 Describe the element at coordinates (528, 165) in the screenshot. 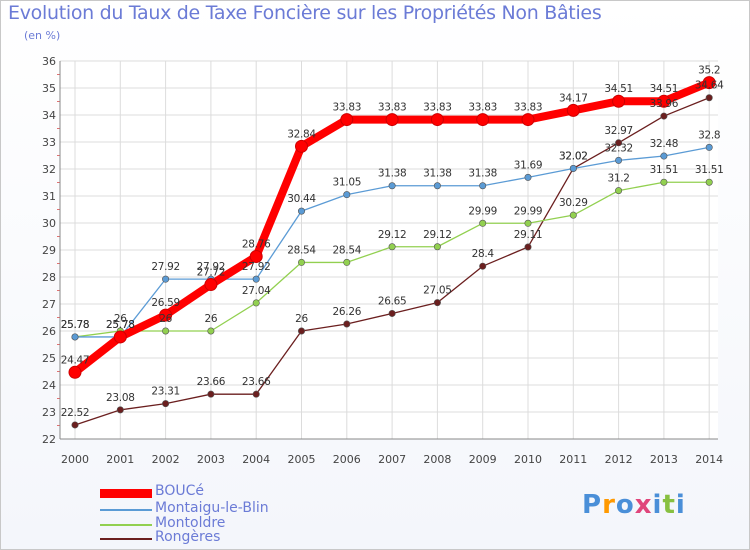

I see `data-label-montaigu-le-blin: 31.69` at that location.